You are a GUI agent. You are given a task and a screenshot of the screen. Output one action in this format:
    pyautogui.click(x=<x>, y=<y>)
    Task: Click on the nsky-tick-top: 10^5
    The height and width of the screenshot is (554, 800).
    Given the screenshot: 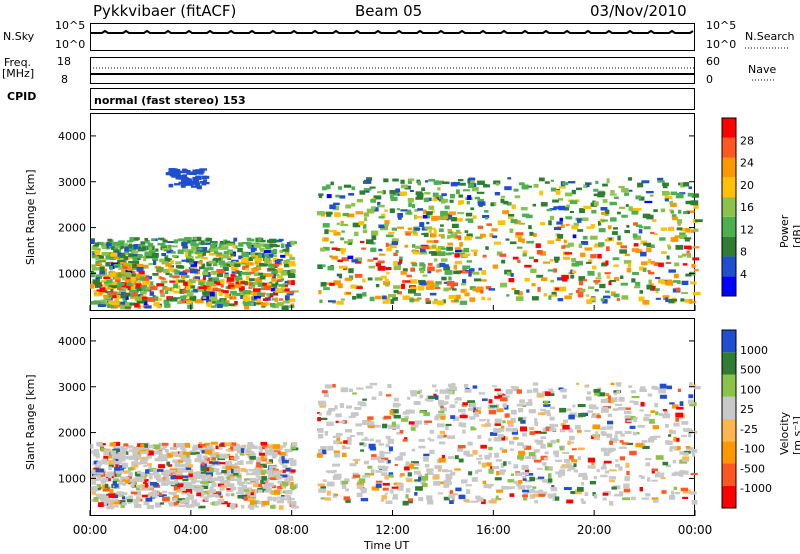 What is the action you would take?
    pyautogui.click(x=70, y=25)
    